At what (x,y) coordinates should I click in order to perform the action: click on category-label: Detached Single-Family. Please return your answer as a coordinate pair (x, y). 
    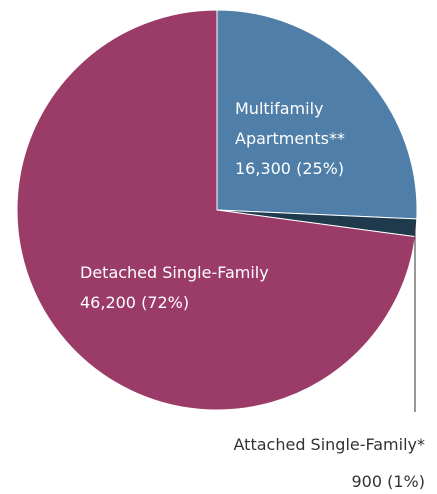
    Looking at the image, I should click on (174, 272).